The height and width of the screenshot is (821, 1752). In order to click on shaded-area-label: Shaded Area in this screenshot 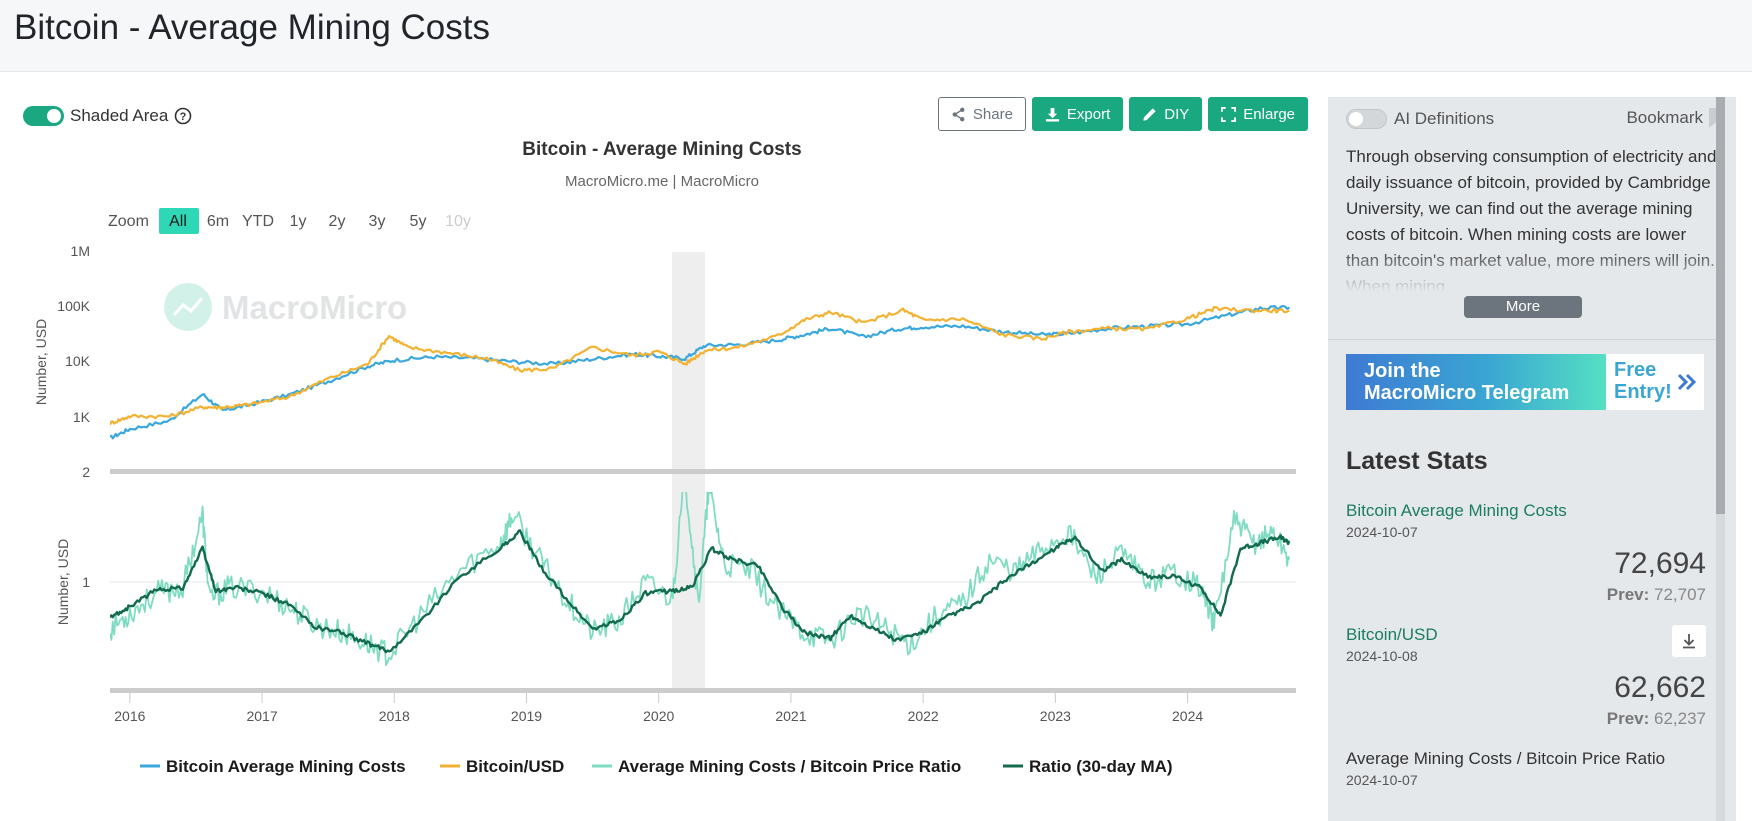, I will do `click(119, 115)`.